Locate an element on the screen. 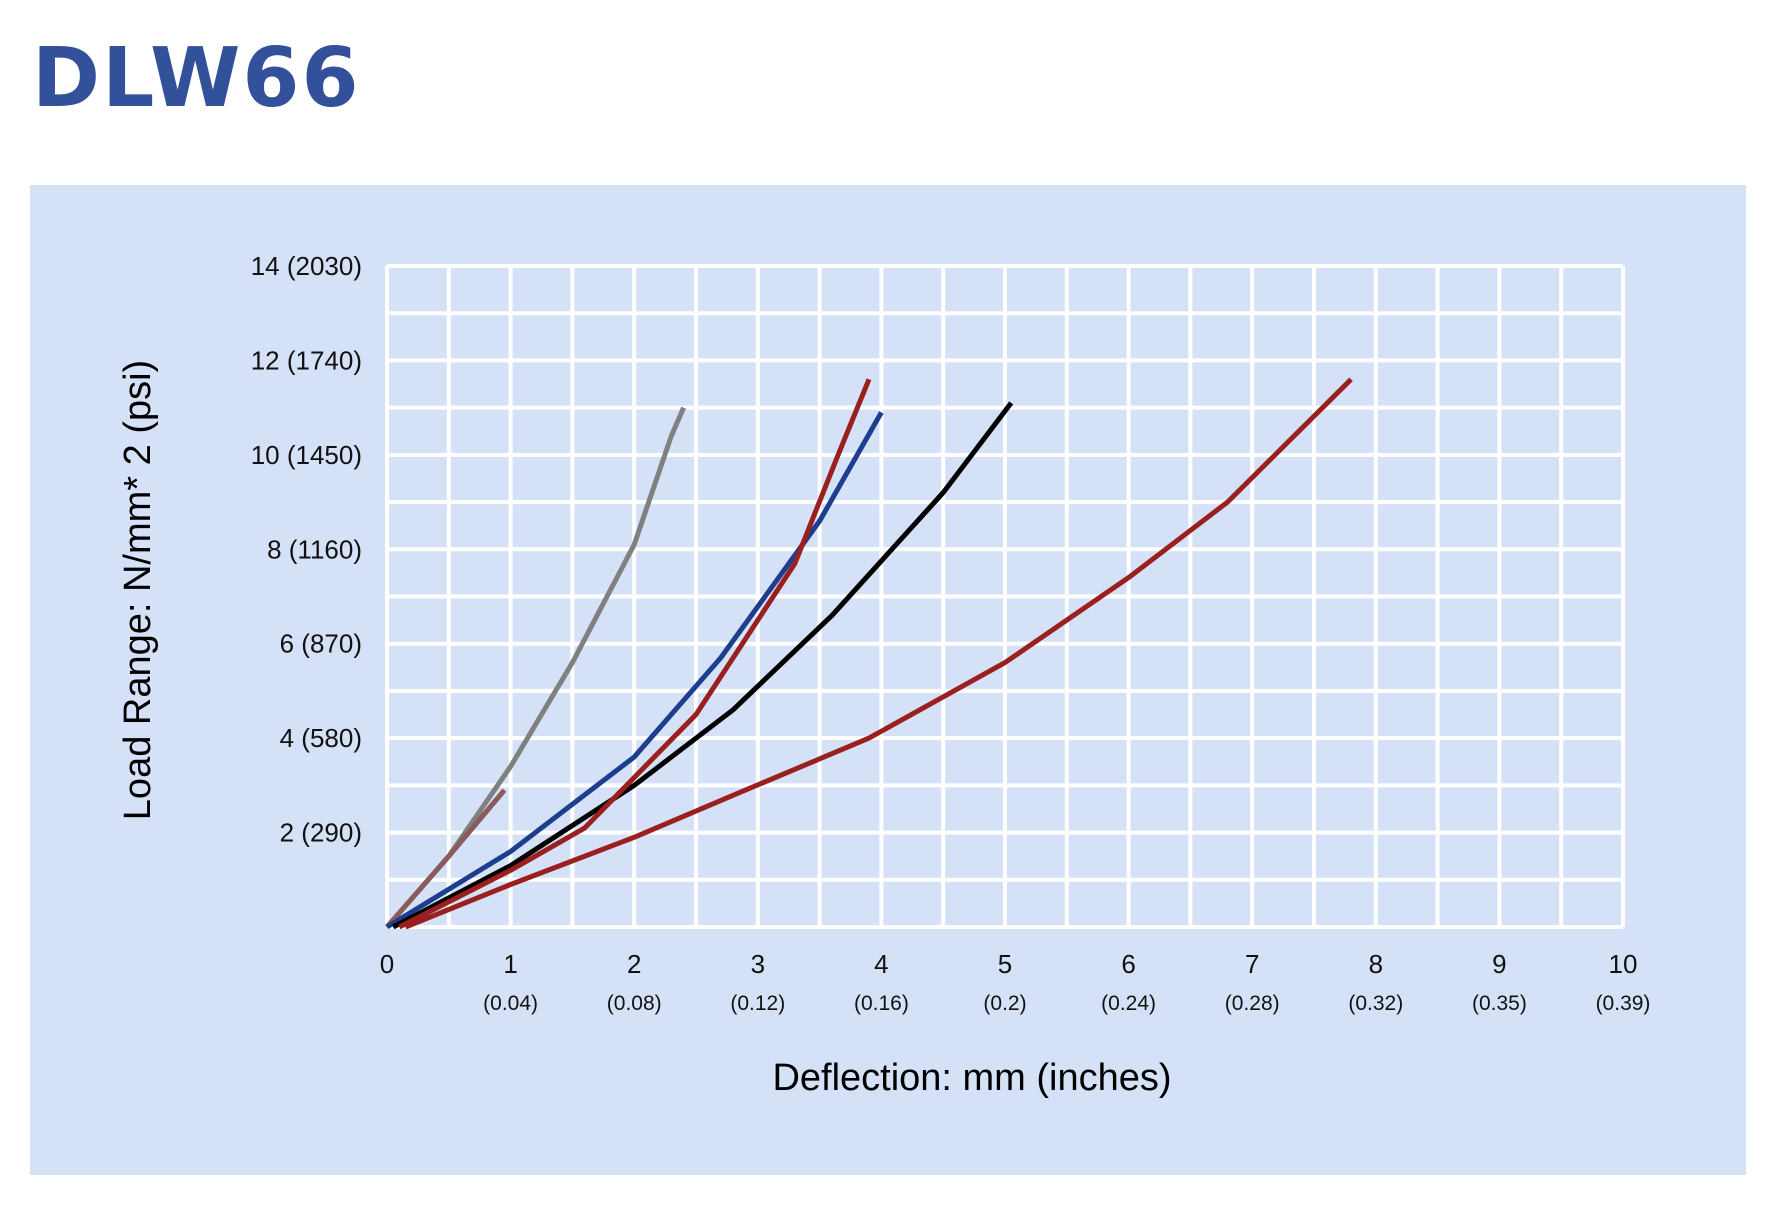 This screenshot has width=1766, height=1210. y-tick-label: 2 (290) is located at coordinates (321, 833).